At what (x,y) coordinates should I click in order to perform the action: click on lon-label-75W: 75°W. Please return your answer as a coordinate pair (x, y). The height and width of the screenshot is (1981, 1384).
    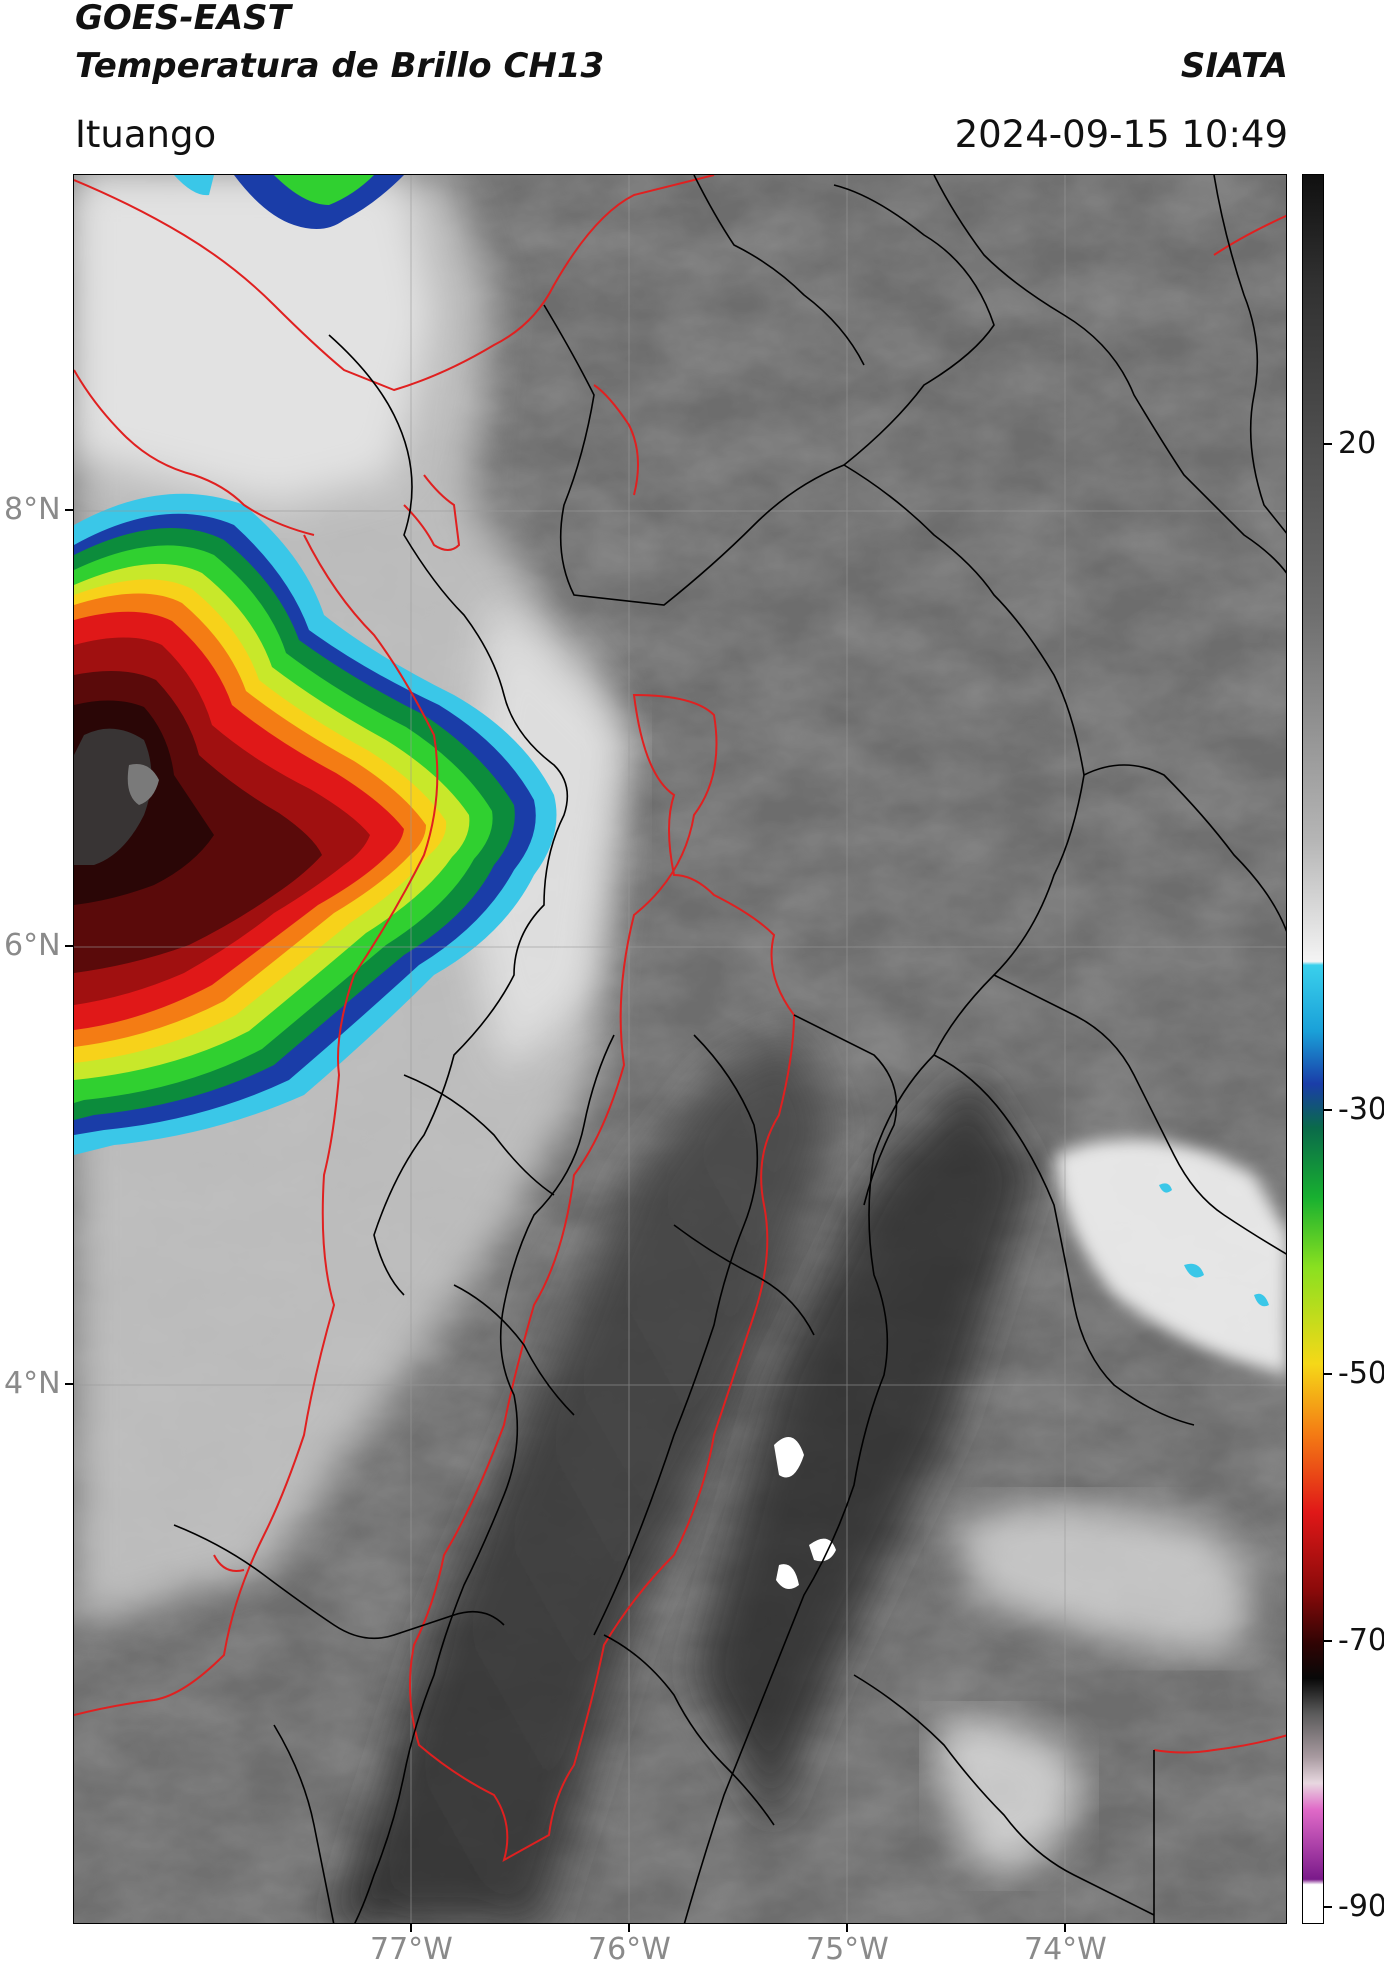
    Looking at the image, I should click on (847, 1949).